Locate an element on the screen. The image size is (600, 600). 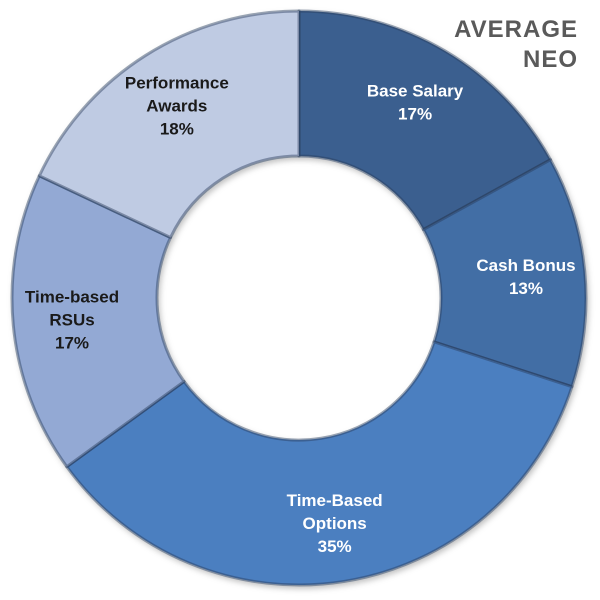
slice-0-value-label: 17% is located at coordinates (415, 113).